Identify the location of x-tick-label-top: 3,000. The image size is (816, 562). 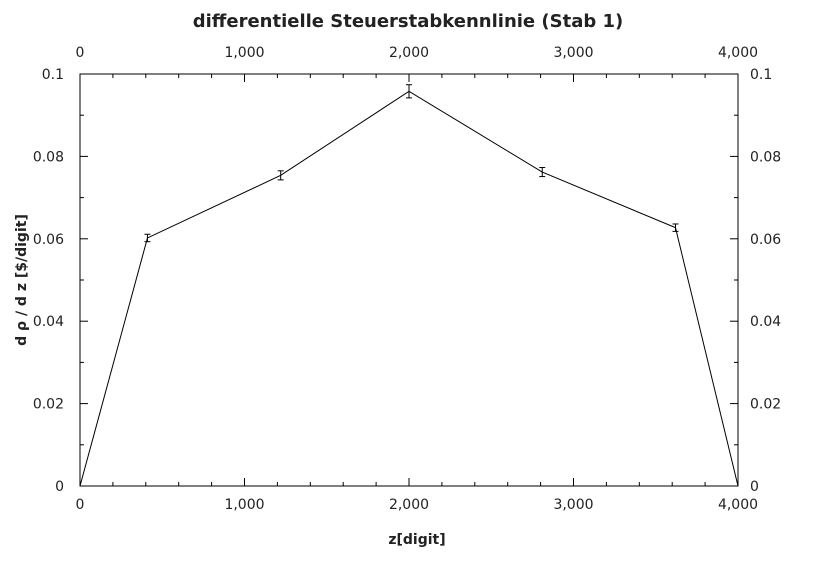
(573, 53).